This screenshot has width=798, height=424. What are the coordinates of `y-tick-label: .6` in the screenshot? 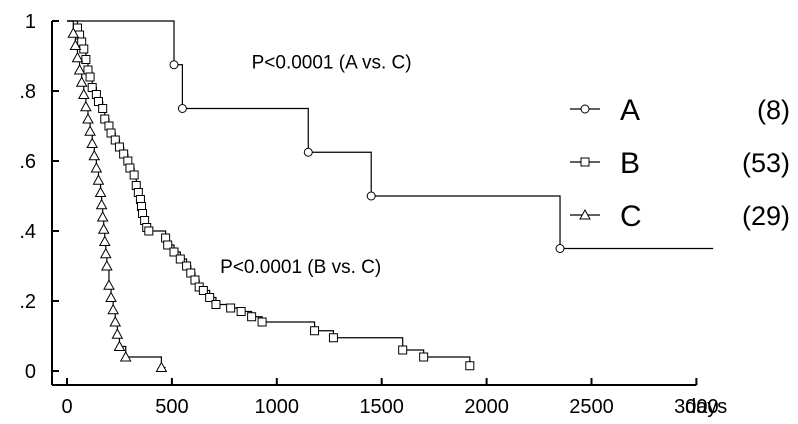 It's located at (27, 162).